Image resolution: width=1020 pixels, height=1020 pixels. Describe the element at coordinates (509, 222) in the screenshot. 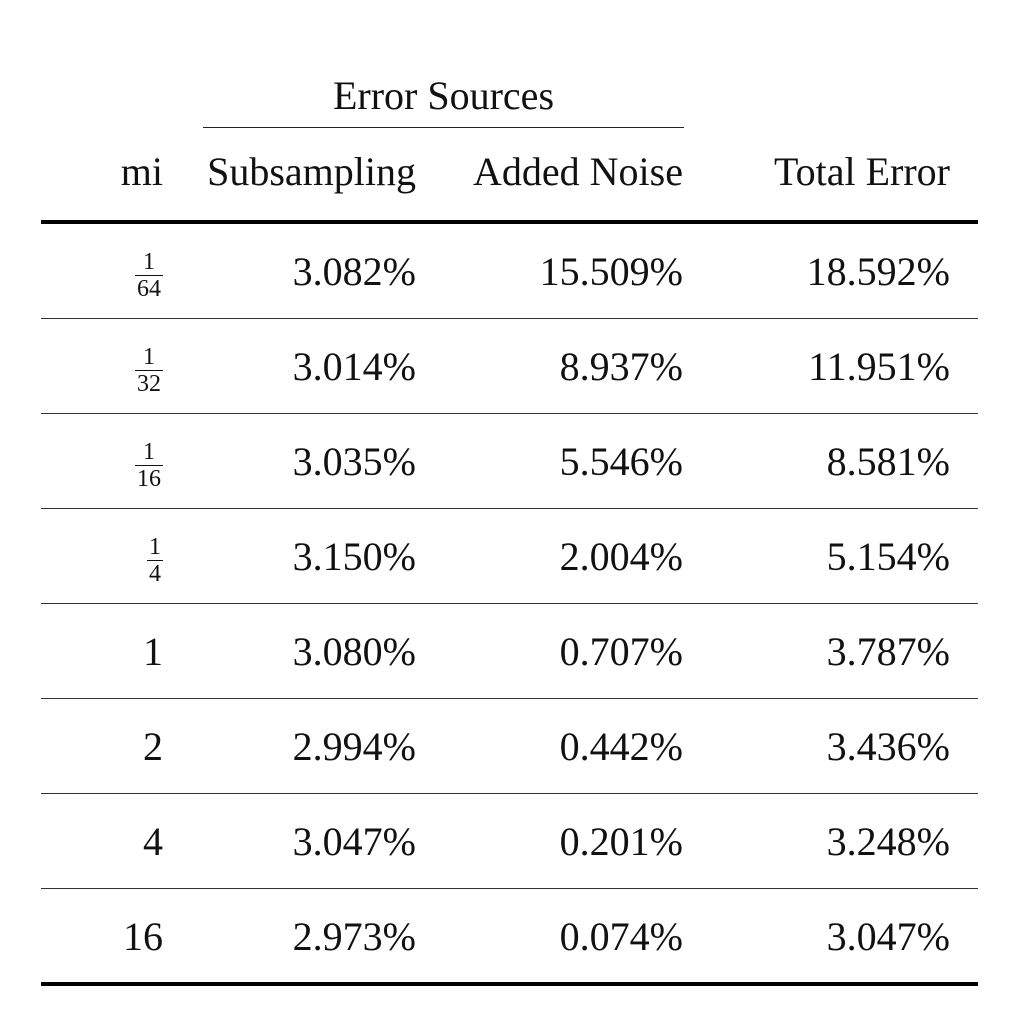

I see `header-rule` at that location.